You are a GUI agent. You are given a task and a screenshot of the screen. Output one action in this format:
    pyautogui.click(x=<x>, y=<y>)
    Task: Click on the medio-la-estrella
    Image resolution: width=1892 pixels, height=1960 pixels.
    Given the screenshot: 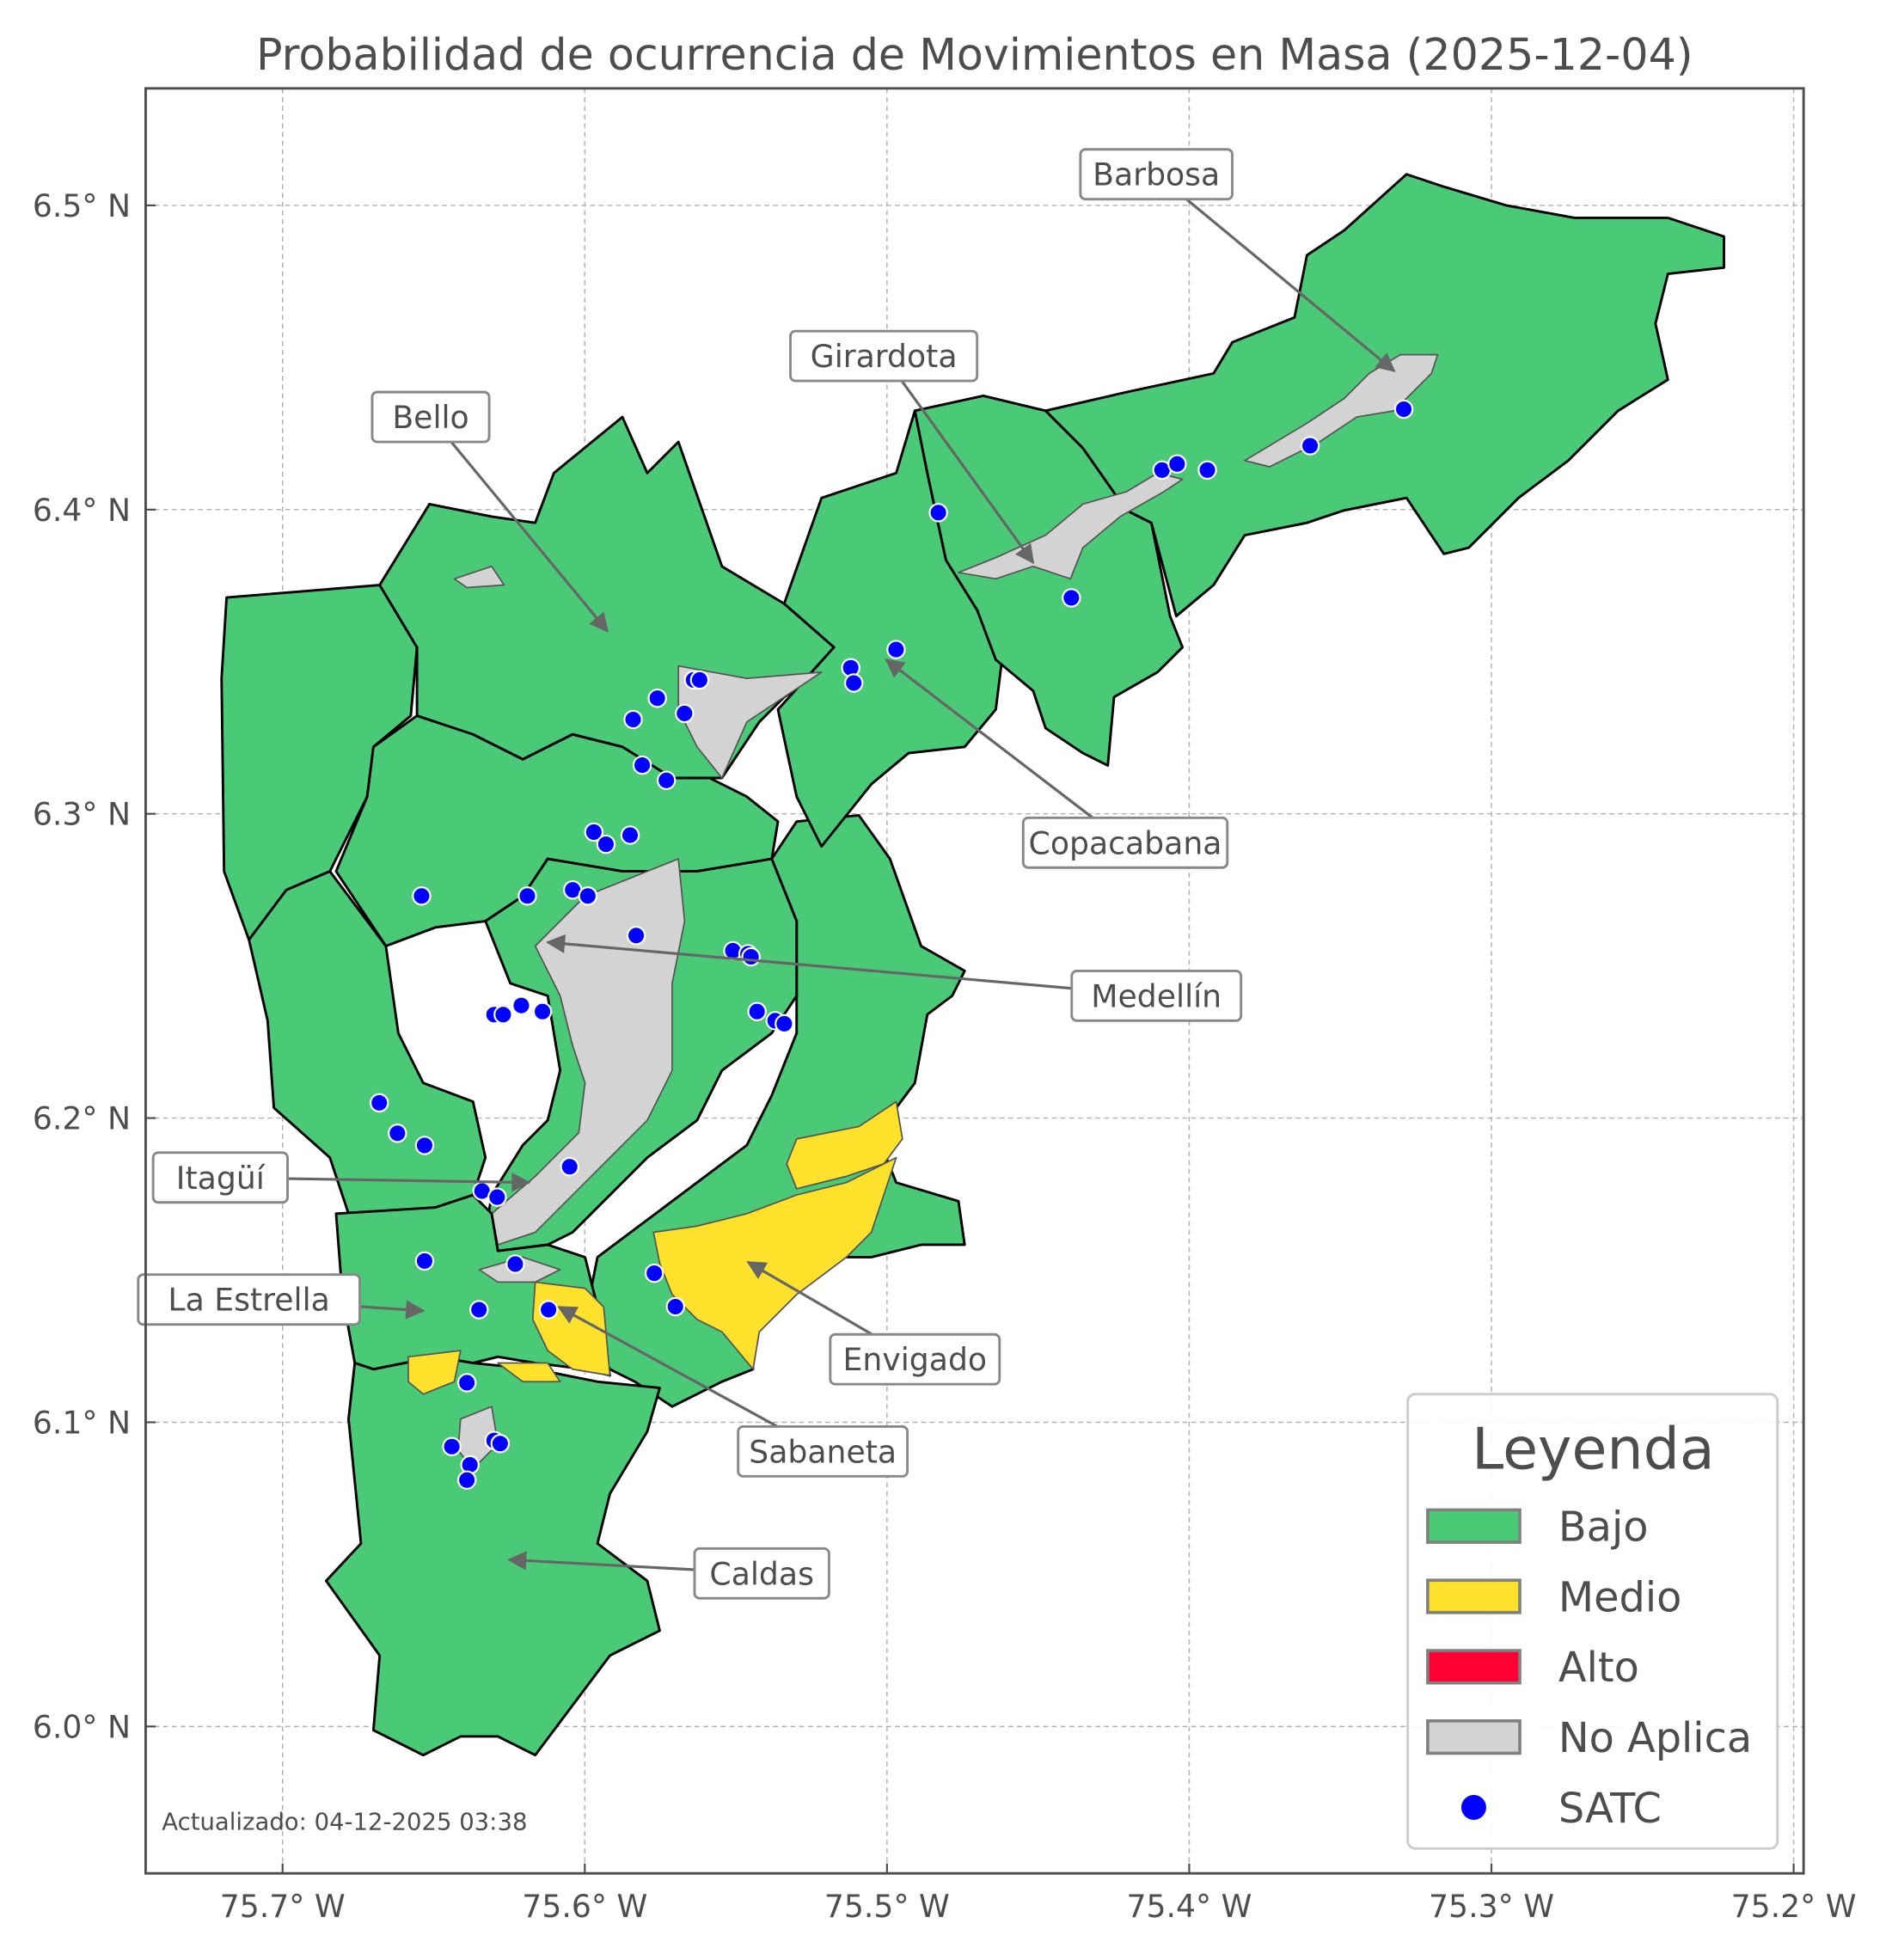 What is the action you would take?
    pyautogui.click(x=529, y=1372)
    